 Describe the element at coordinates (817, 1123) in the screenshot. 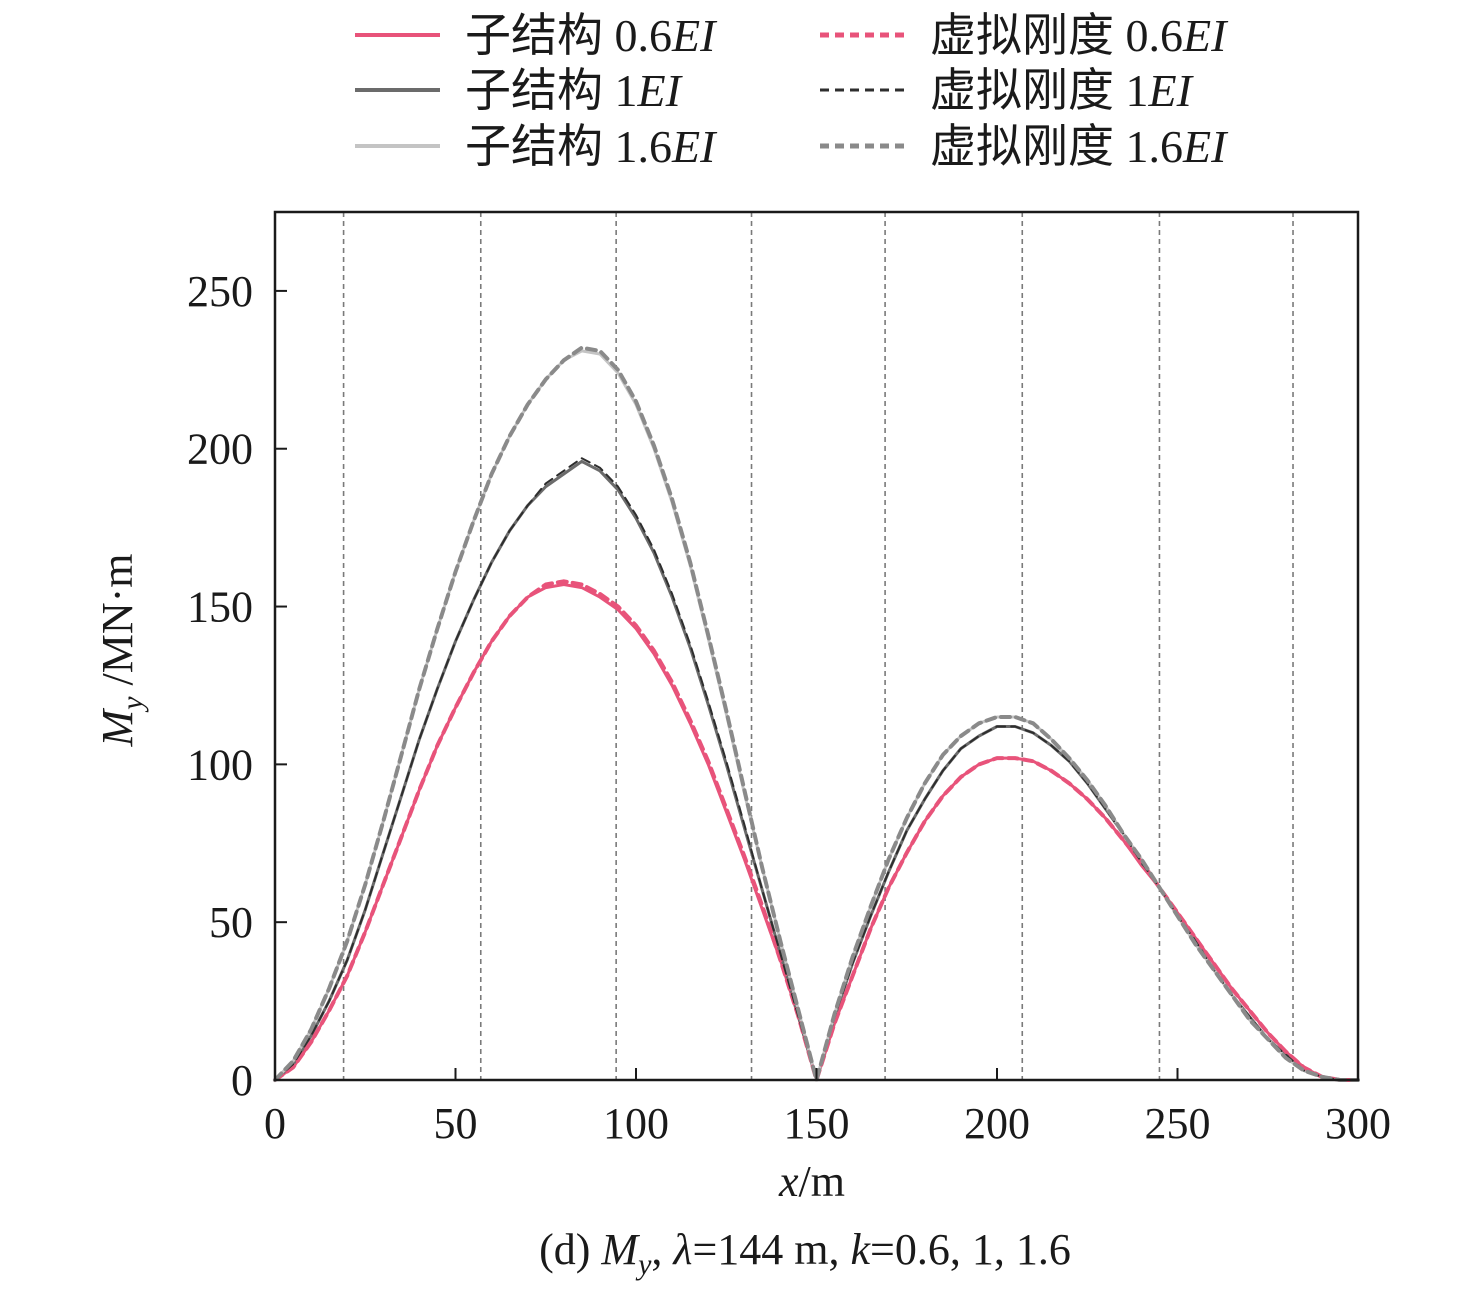

I see `x-tick-label-3: 150` at that location.